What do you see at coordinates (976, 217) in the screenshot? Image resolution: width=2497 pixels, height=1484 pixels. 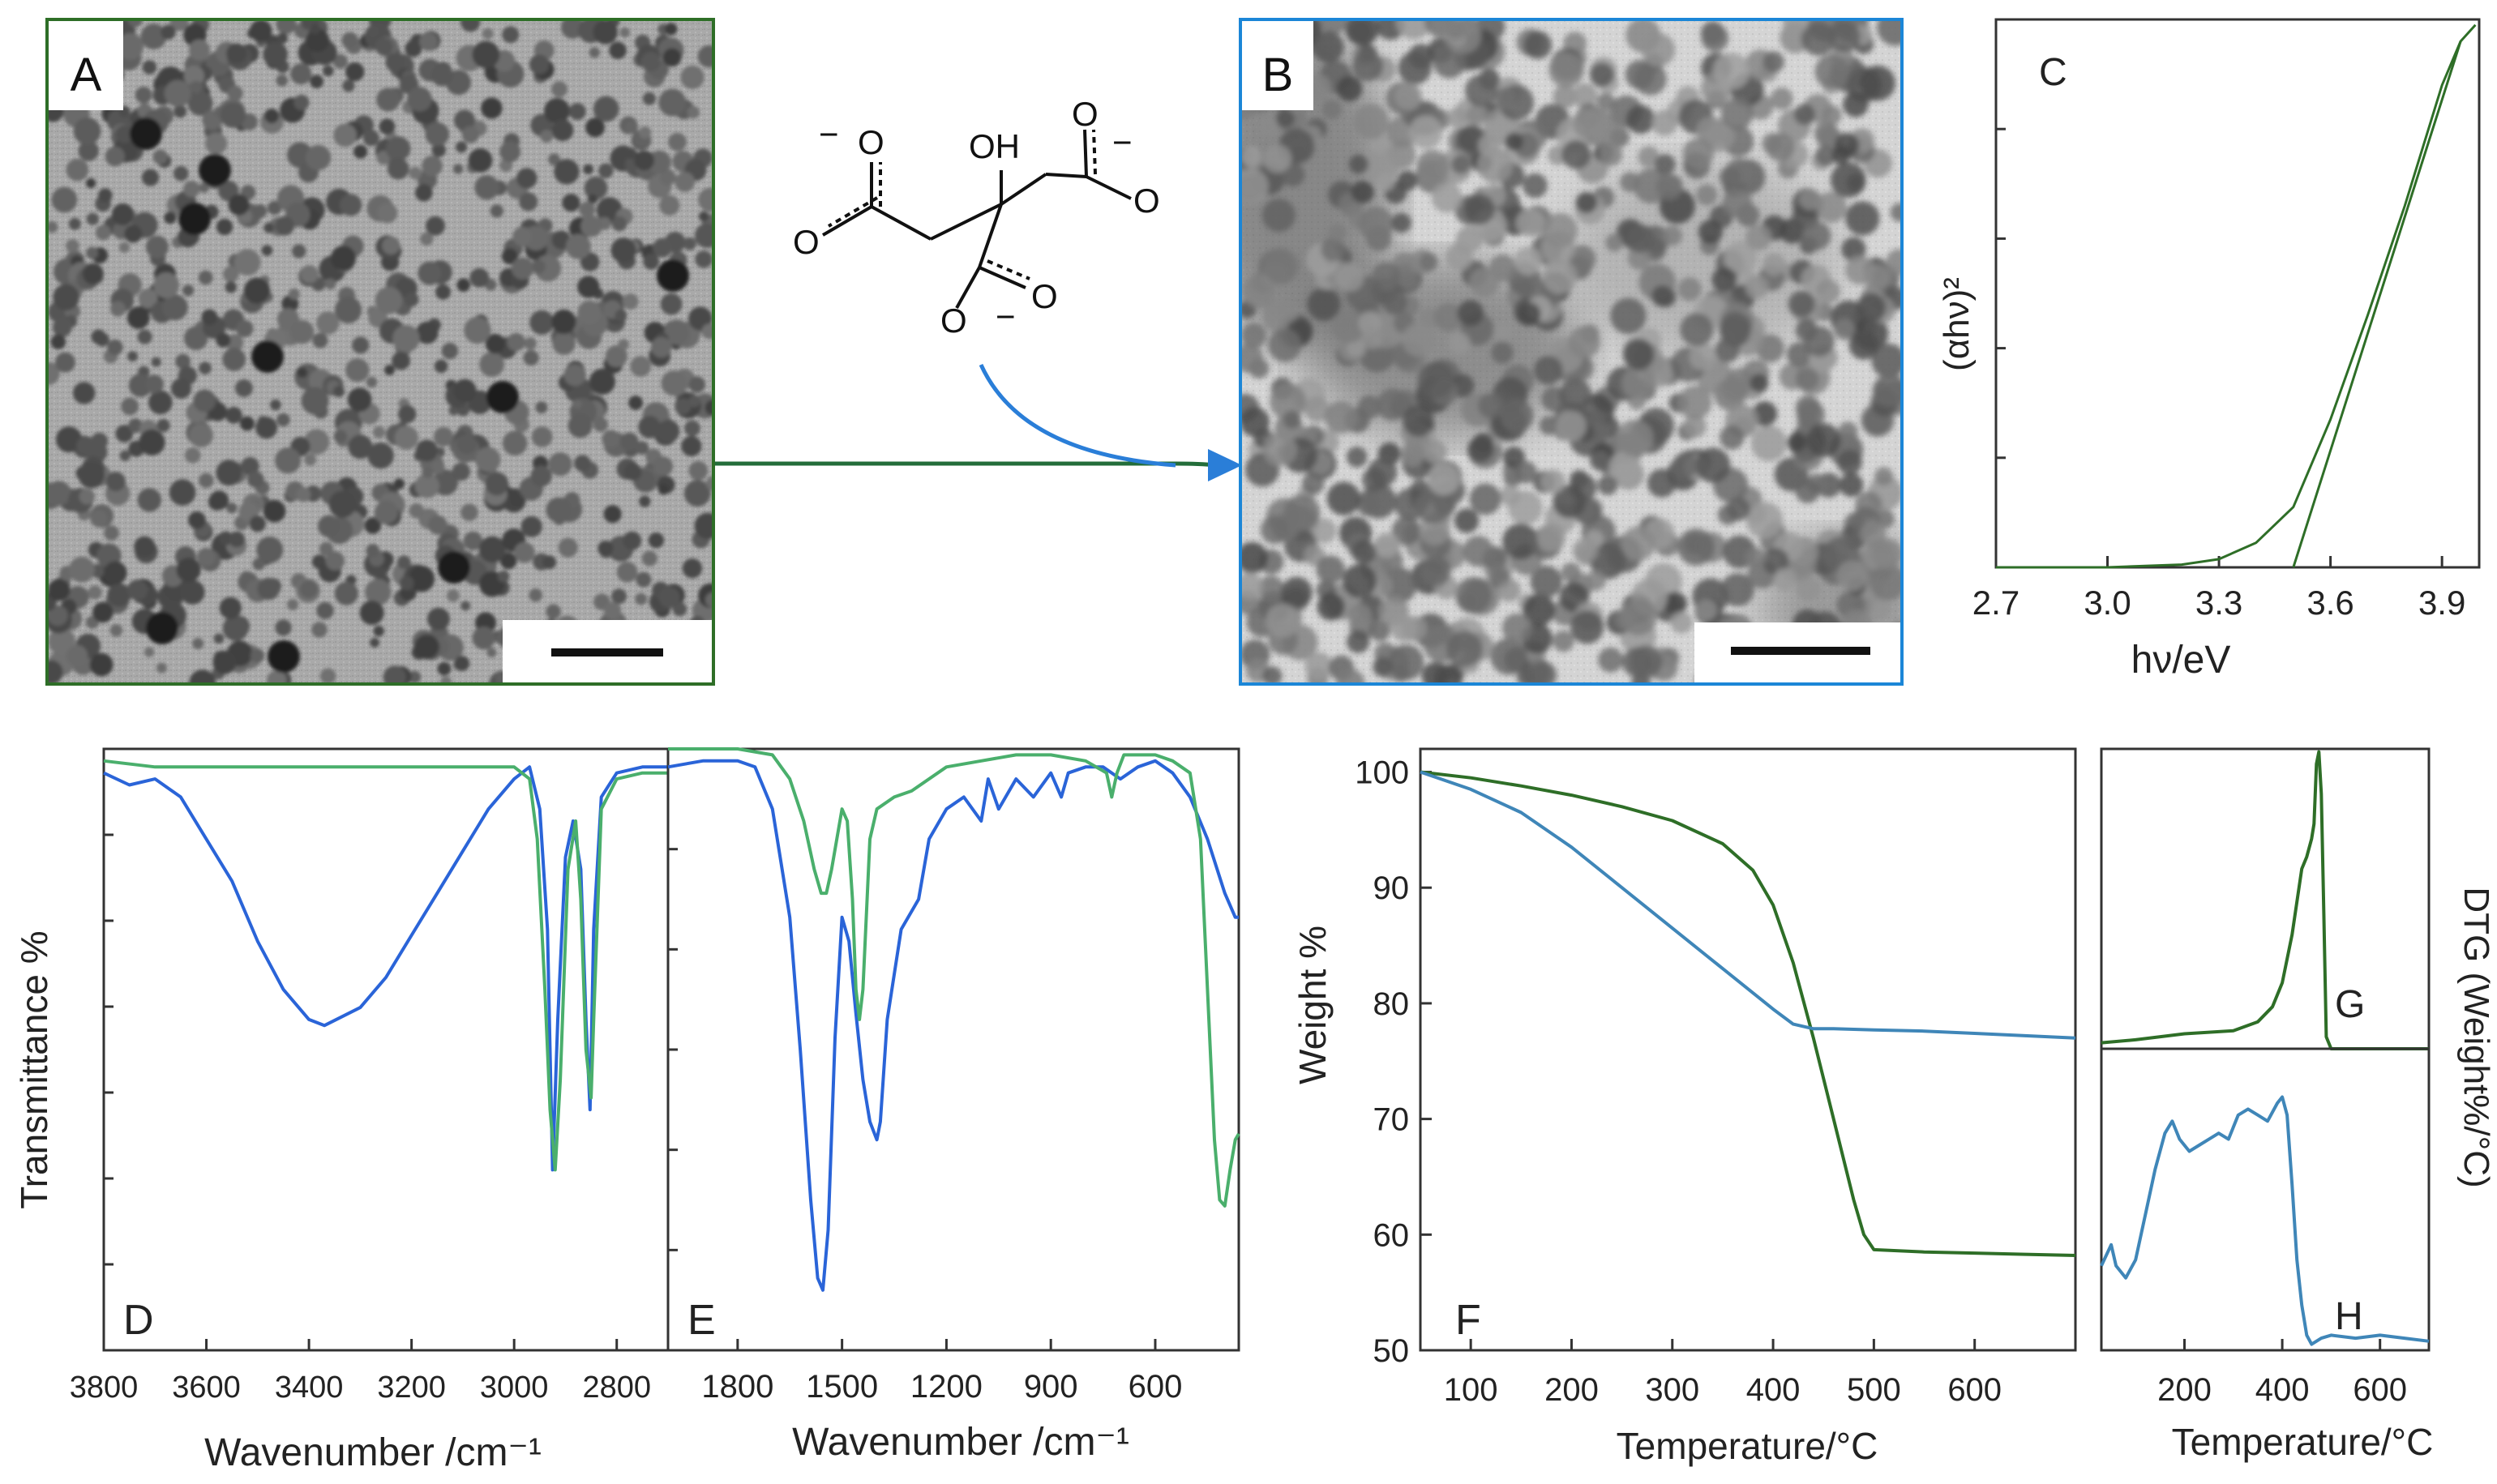 I see `citrate-labels: OH O − O O − O O − O` at bounding box center [976, 217].